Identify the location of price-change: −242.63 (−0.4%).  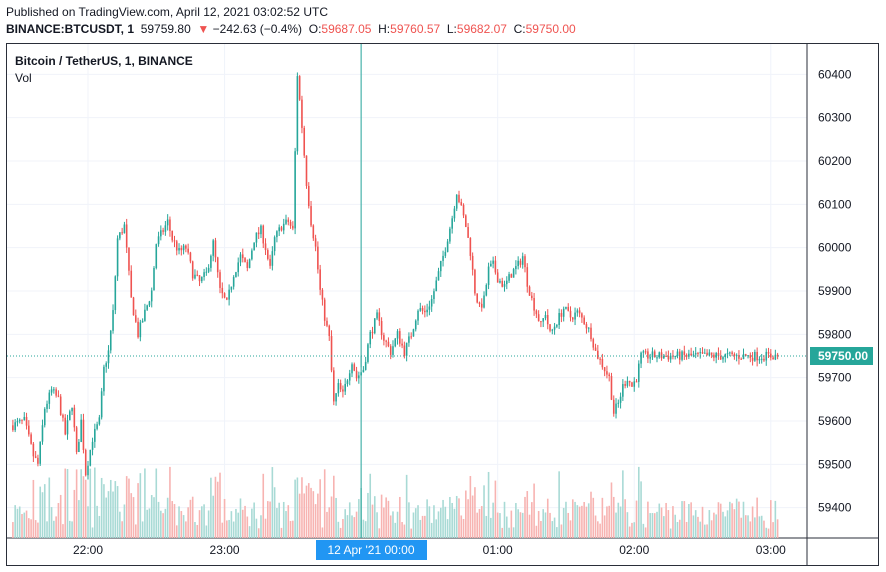
(257, 29).